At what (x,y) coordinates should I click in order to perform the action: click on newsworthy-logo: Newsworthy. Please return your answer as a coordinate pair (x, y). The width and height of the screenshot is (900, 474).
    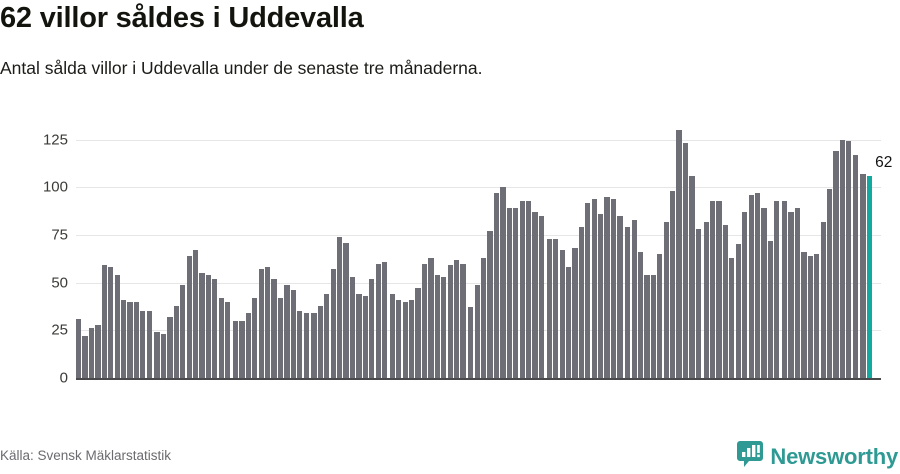
    Looking at the image, I should click on (817, 456).